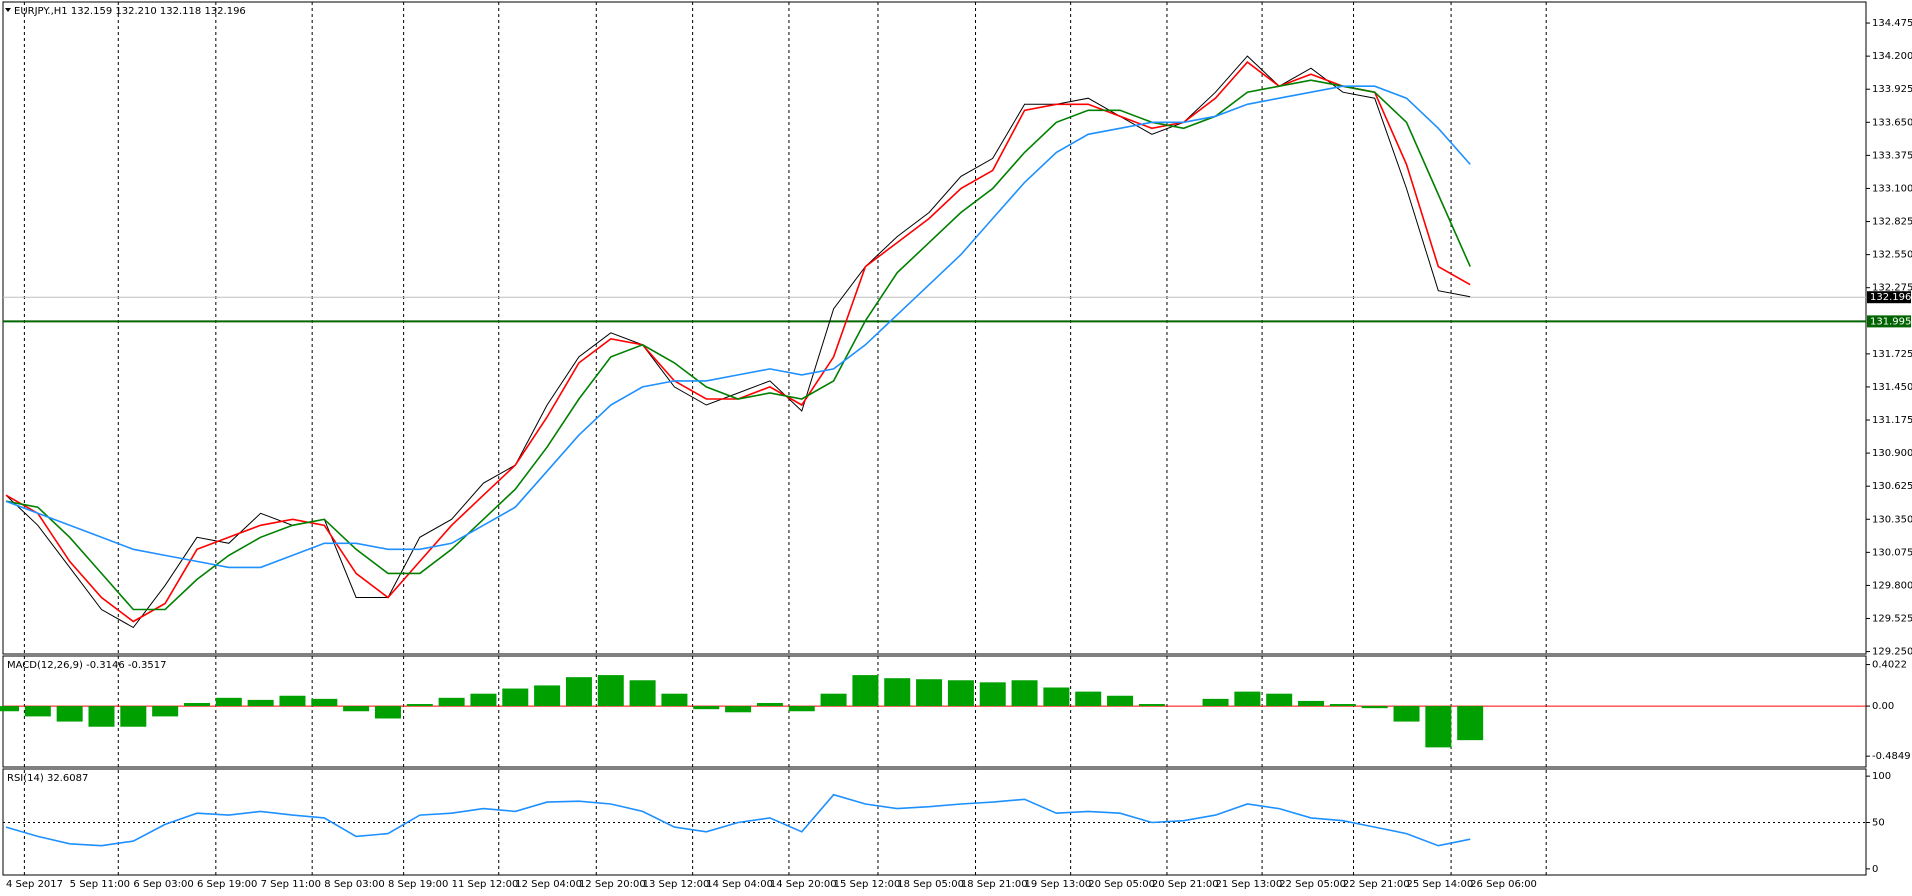 The height and width of the screenshot is (896, 1912). I want to click on y-tick-label: 130.900, so click(1892, 453).